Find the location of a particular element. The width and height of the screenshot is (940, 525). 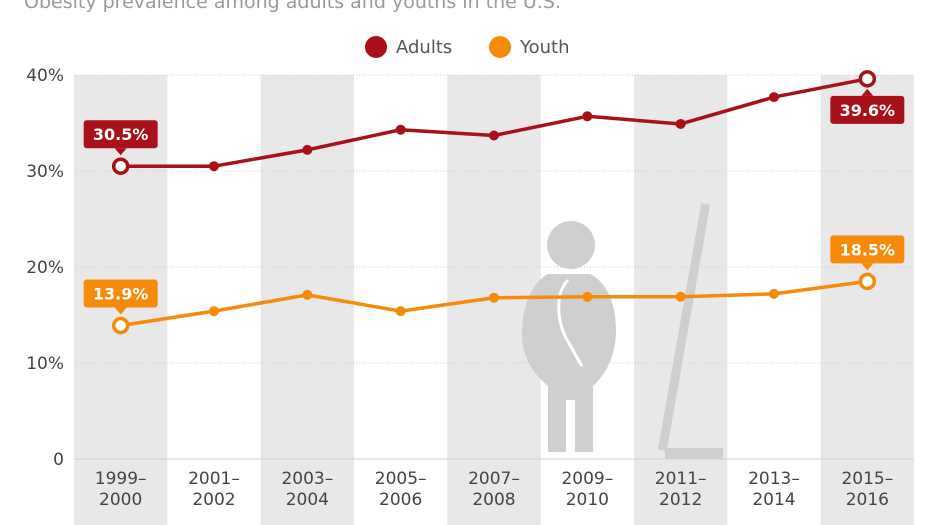

legend-item-youth: Youth is located at coordinates (529, 47).